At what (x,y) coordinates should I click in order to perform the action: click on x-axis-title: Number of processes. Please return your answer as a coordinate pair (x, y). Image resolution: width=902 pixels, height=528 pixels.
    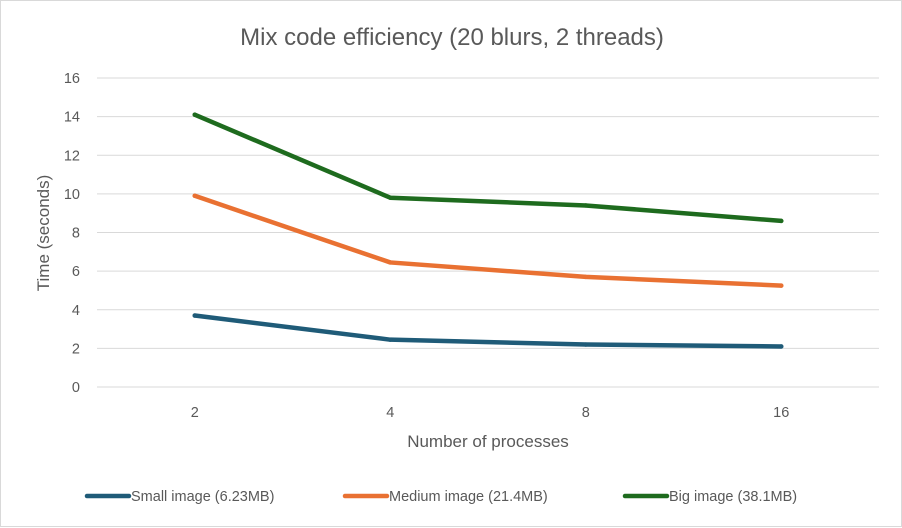
    Looking at the image, I should click on (488, 441).